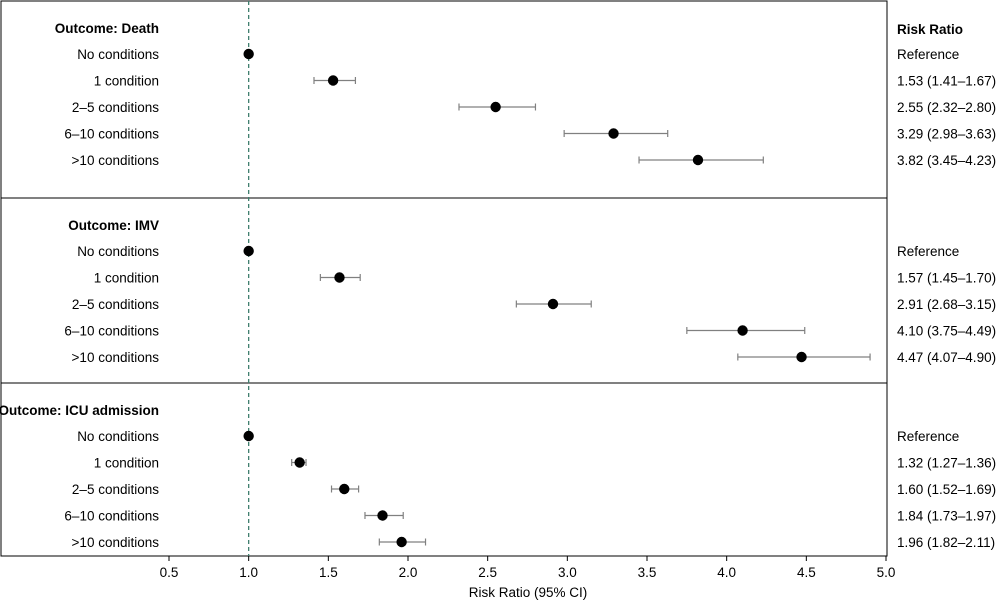 The width and height of the screenshot is (1000, 606). What do you see at coordinates (113, 225) in the screenshot?
I see `panel-title: Outcome: IMV` at bounding box center [113, 225].